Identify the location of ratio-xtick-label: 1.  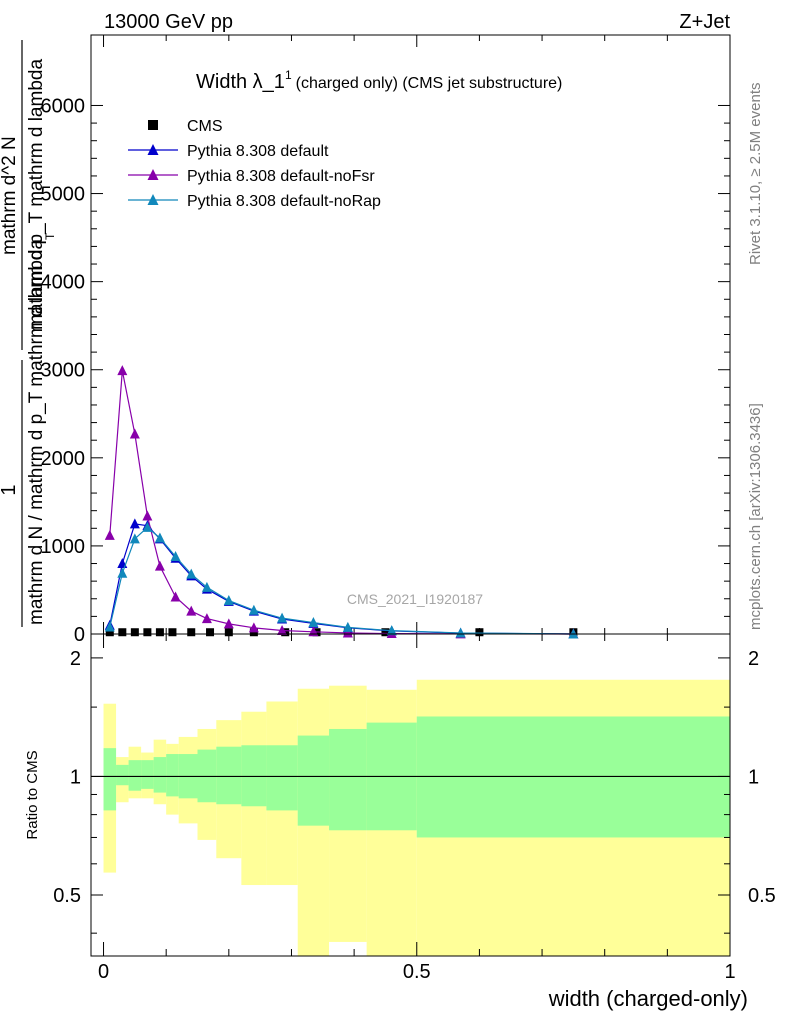
(729, 972).